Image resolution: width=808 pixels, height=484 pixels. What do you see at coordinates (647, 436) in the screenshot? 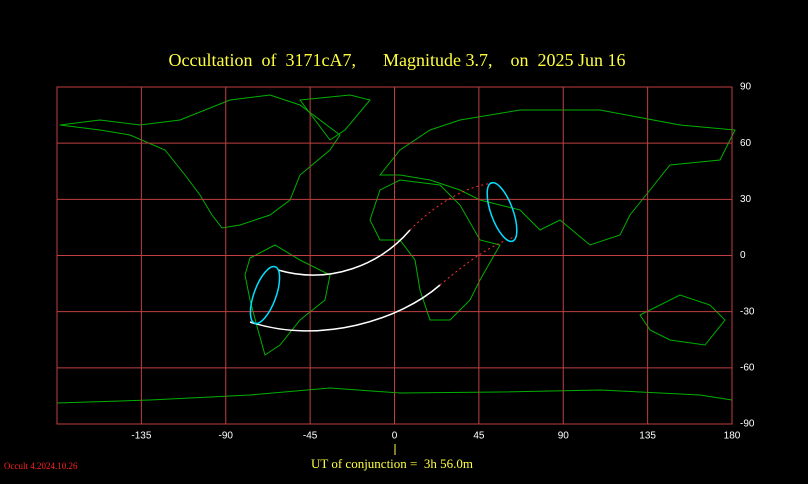
I see `x-tick-label: 135` at bounding box center [647, 436].